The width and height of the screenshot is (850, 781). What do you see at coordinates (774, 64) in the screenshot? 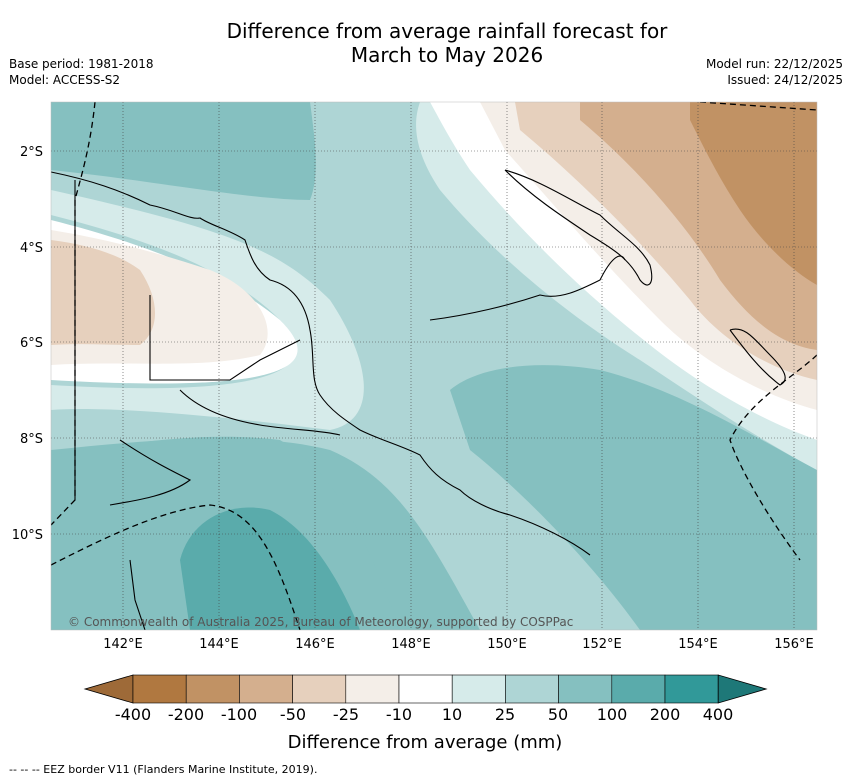
I see `model-run: Model run: 22/12/2025` at bounding box center [774, 64].